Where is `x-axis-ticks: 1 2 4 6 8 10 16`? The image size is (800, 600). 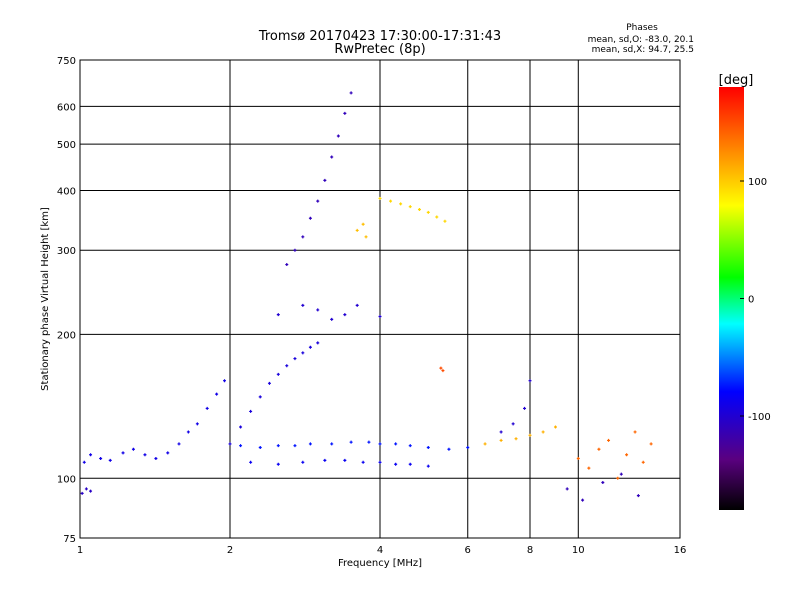
x-axis-ticks: 1 2 4 6 8 10 16 is located at coordinates (382, 550).